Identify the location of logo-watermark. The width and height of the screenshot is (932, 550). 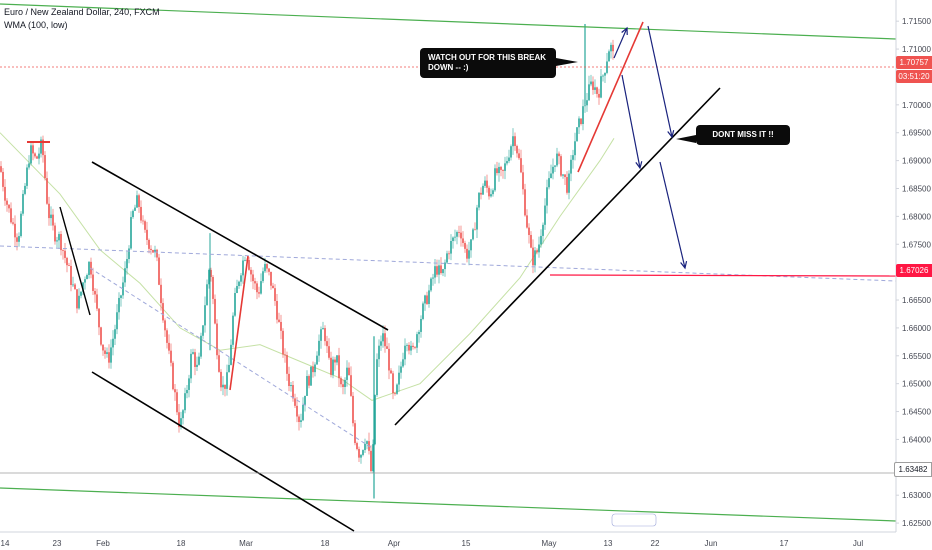
(634, 520).